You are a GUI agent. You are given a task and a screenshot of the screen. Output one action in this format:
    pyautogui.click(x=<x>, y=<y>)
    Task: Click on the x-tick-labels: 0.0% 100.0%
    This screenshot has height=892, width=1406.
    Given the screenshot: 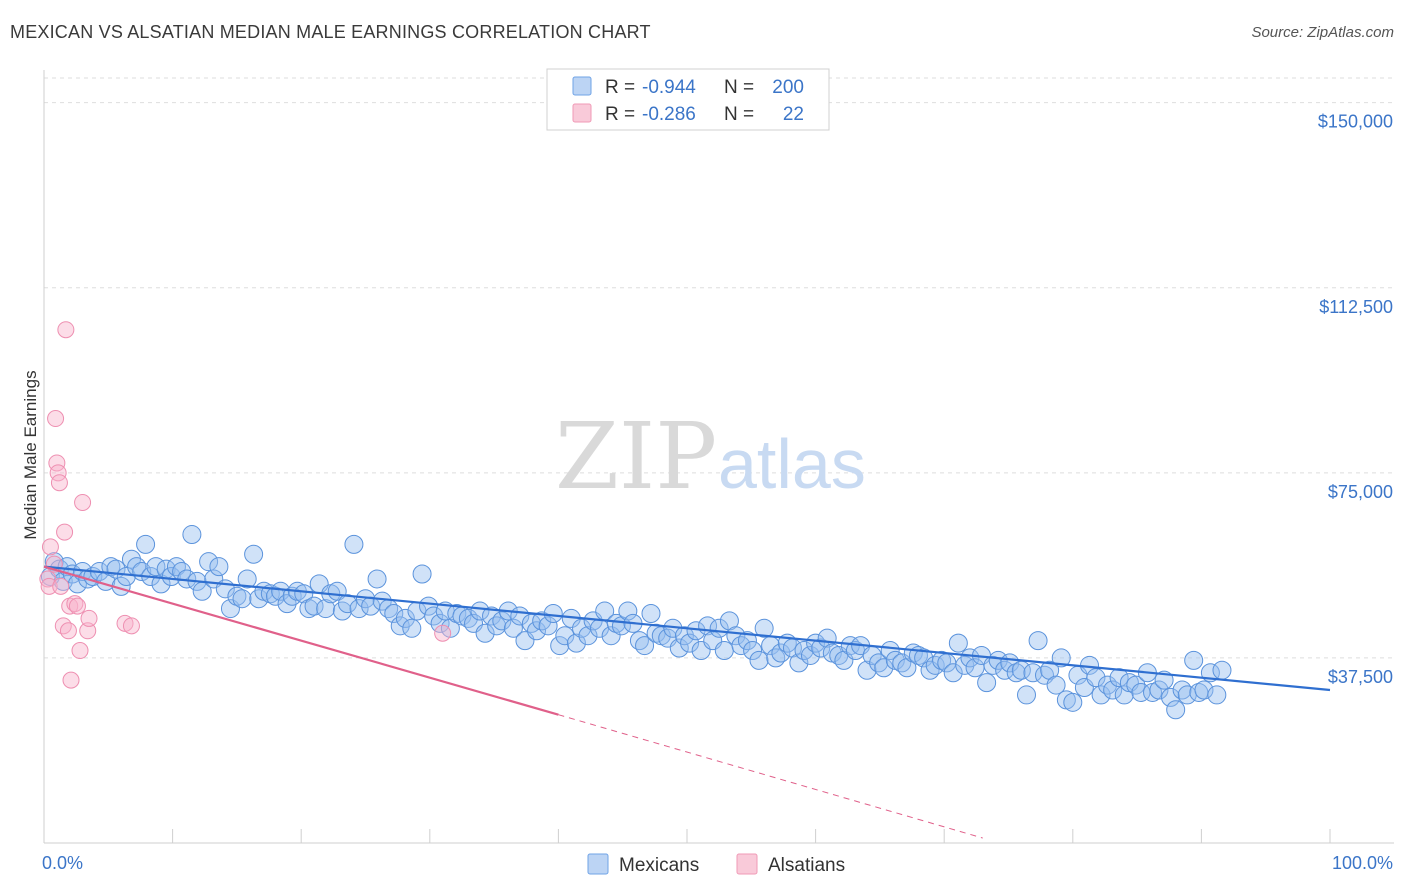 What is the action you would take?
    pyautogui.click(x=717, y=863)
    